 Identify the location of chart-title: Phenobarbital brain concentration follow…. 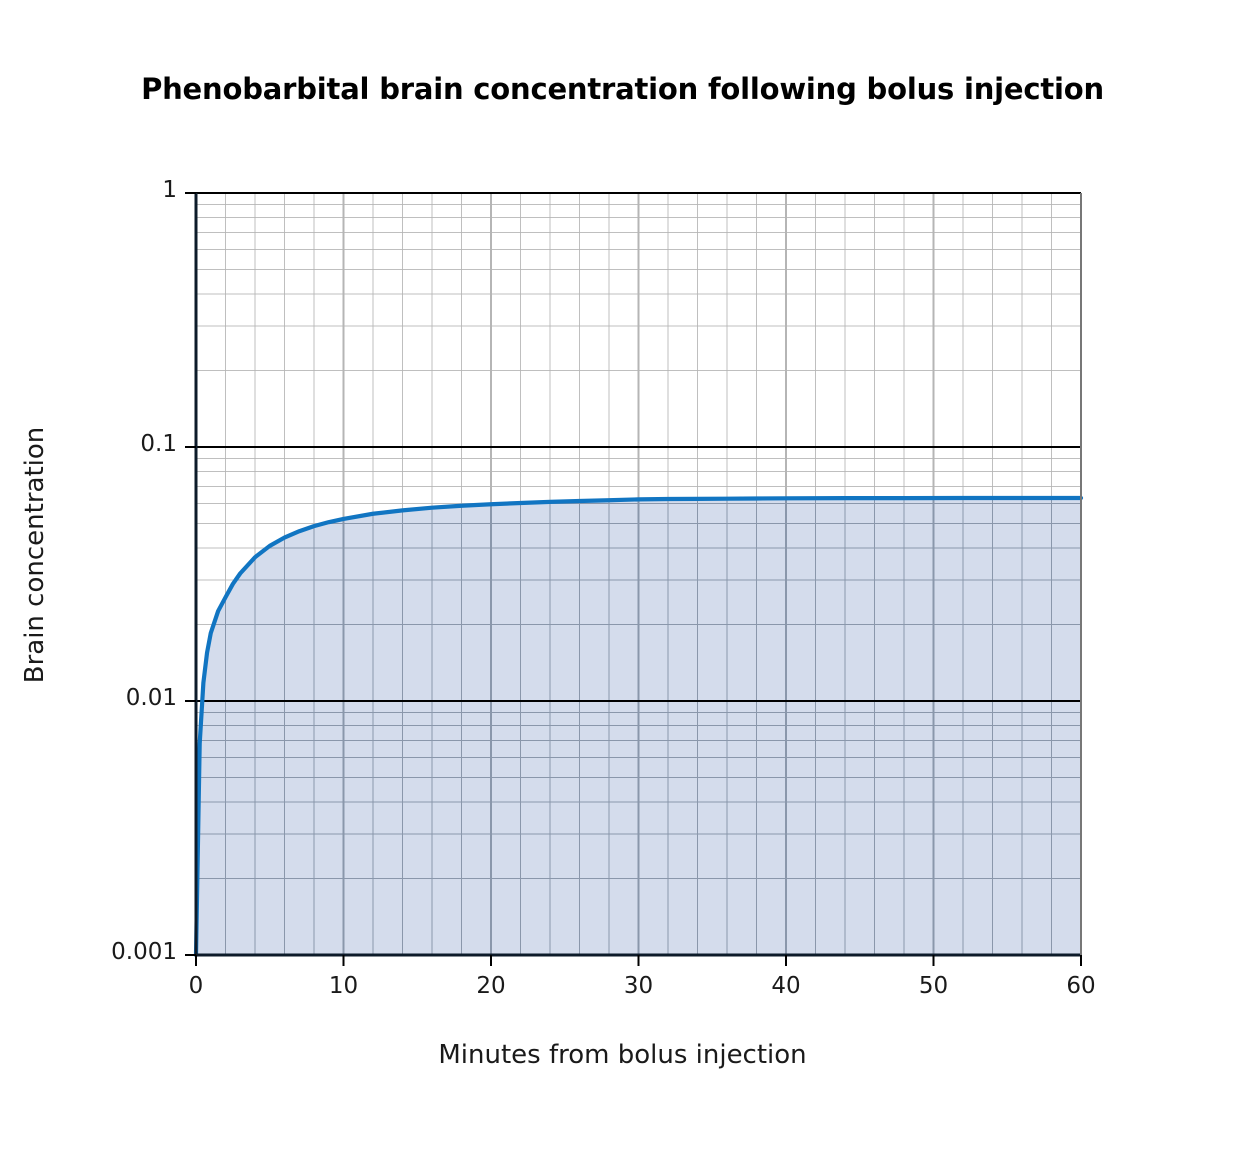
(622, 89).